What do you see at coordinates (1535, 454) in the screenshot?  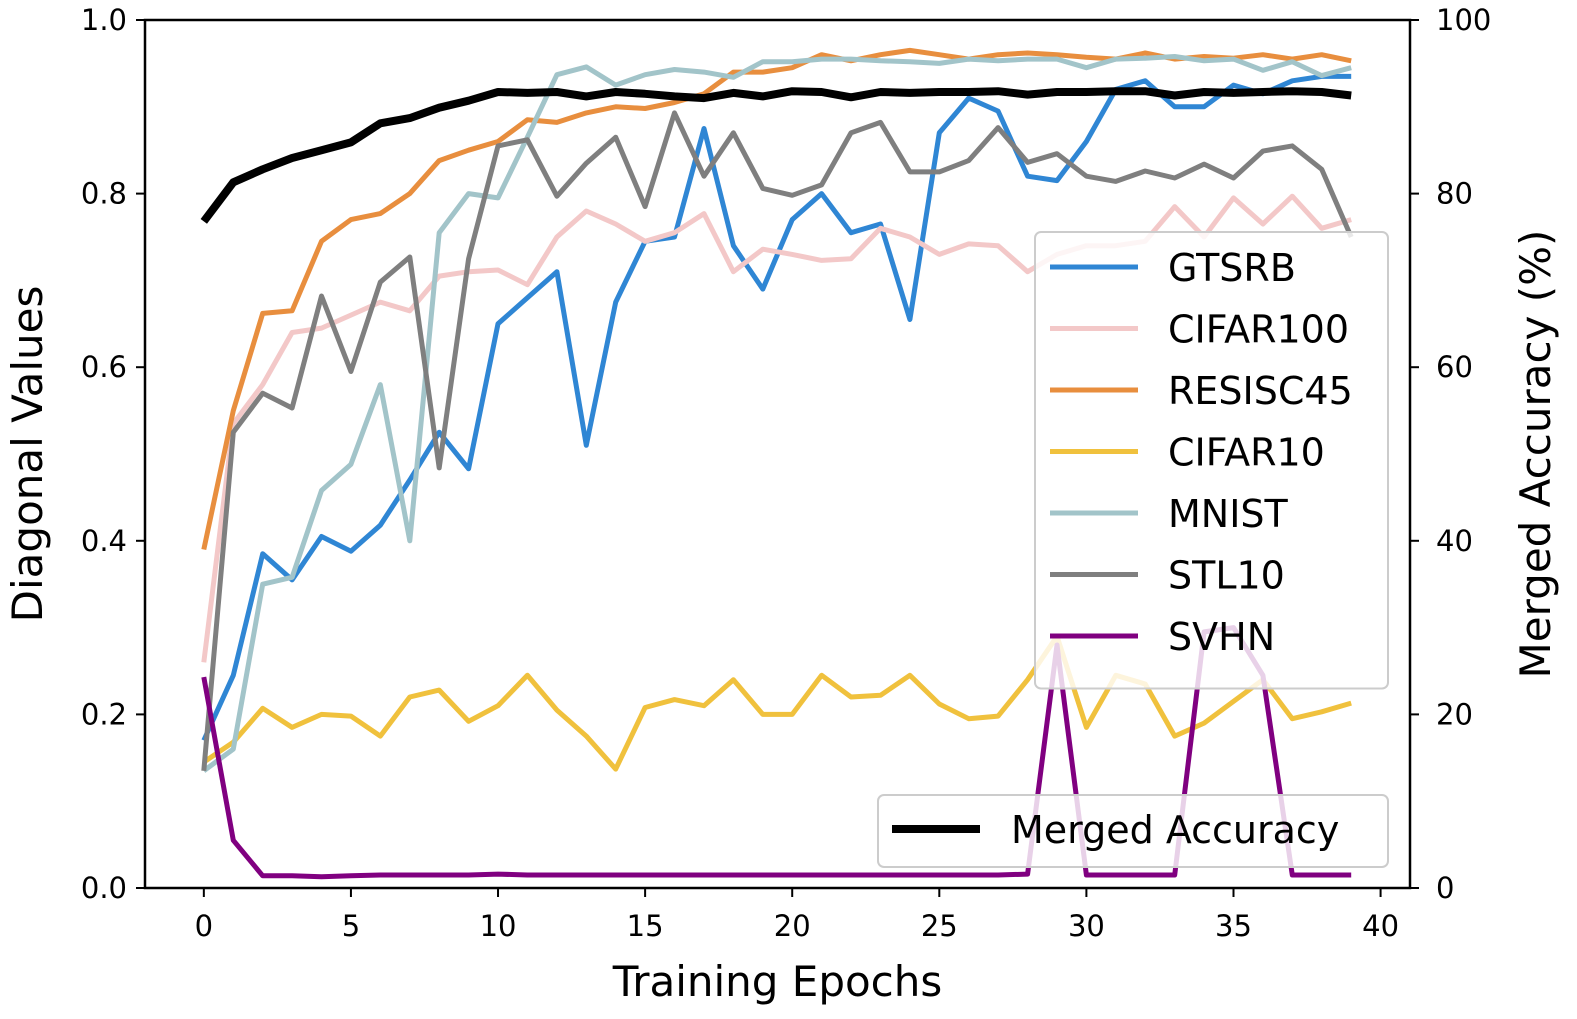 I see `right-y-axis-title: Merged Accuracy (%)` at bounding box center [1535, 454].